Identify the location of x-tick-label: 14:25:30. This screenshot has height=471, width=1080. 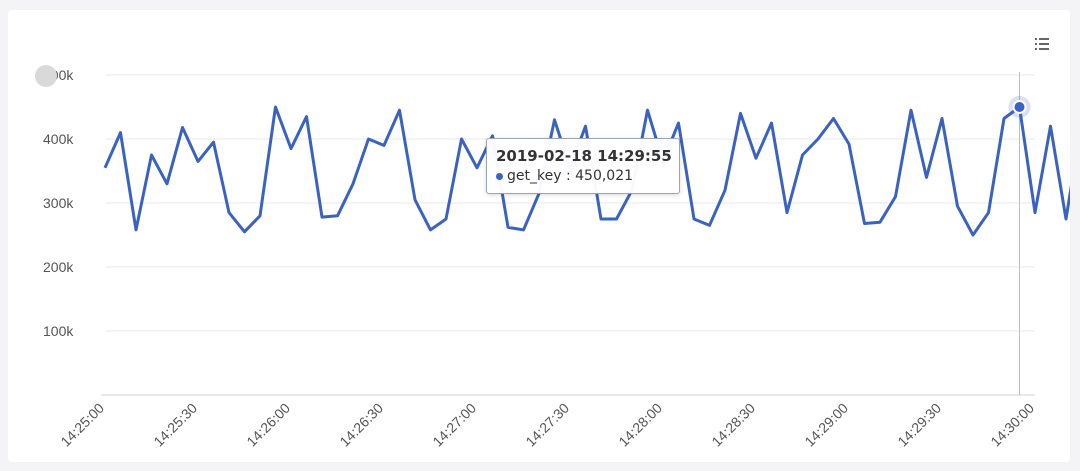
(175, 425).